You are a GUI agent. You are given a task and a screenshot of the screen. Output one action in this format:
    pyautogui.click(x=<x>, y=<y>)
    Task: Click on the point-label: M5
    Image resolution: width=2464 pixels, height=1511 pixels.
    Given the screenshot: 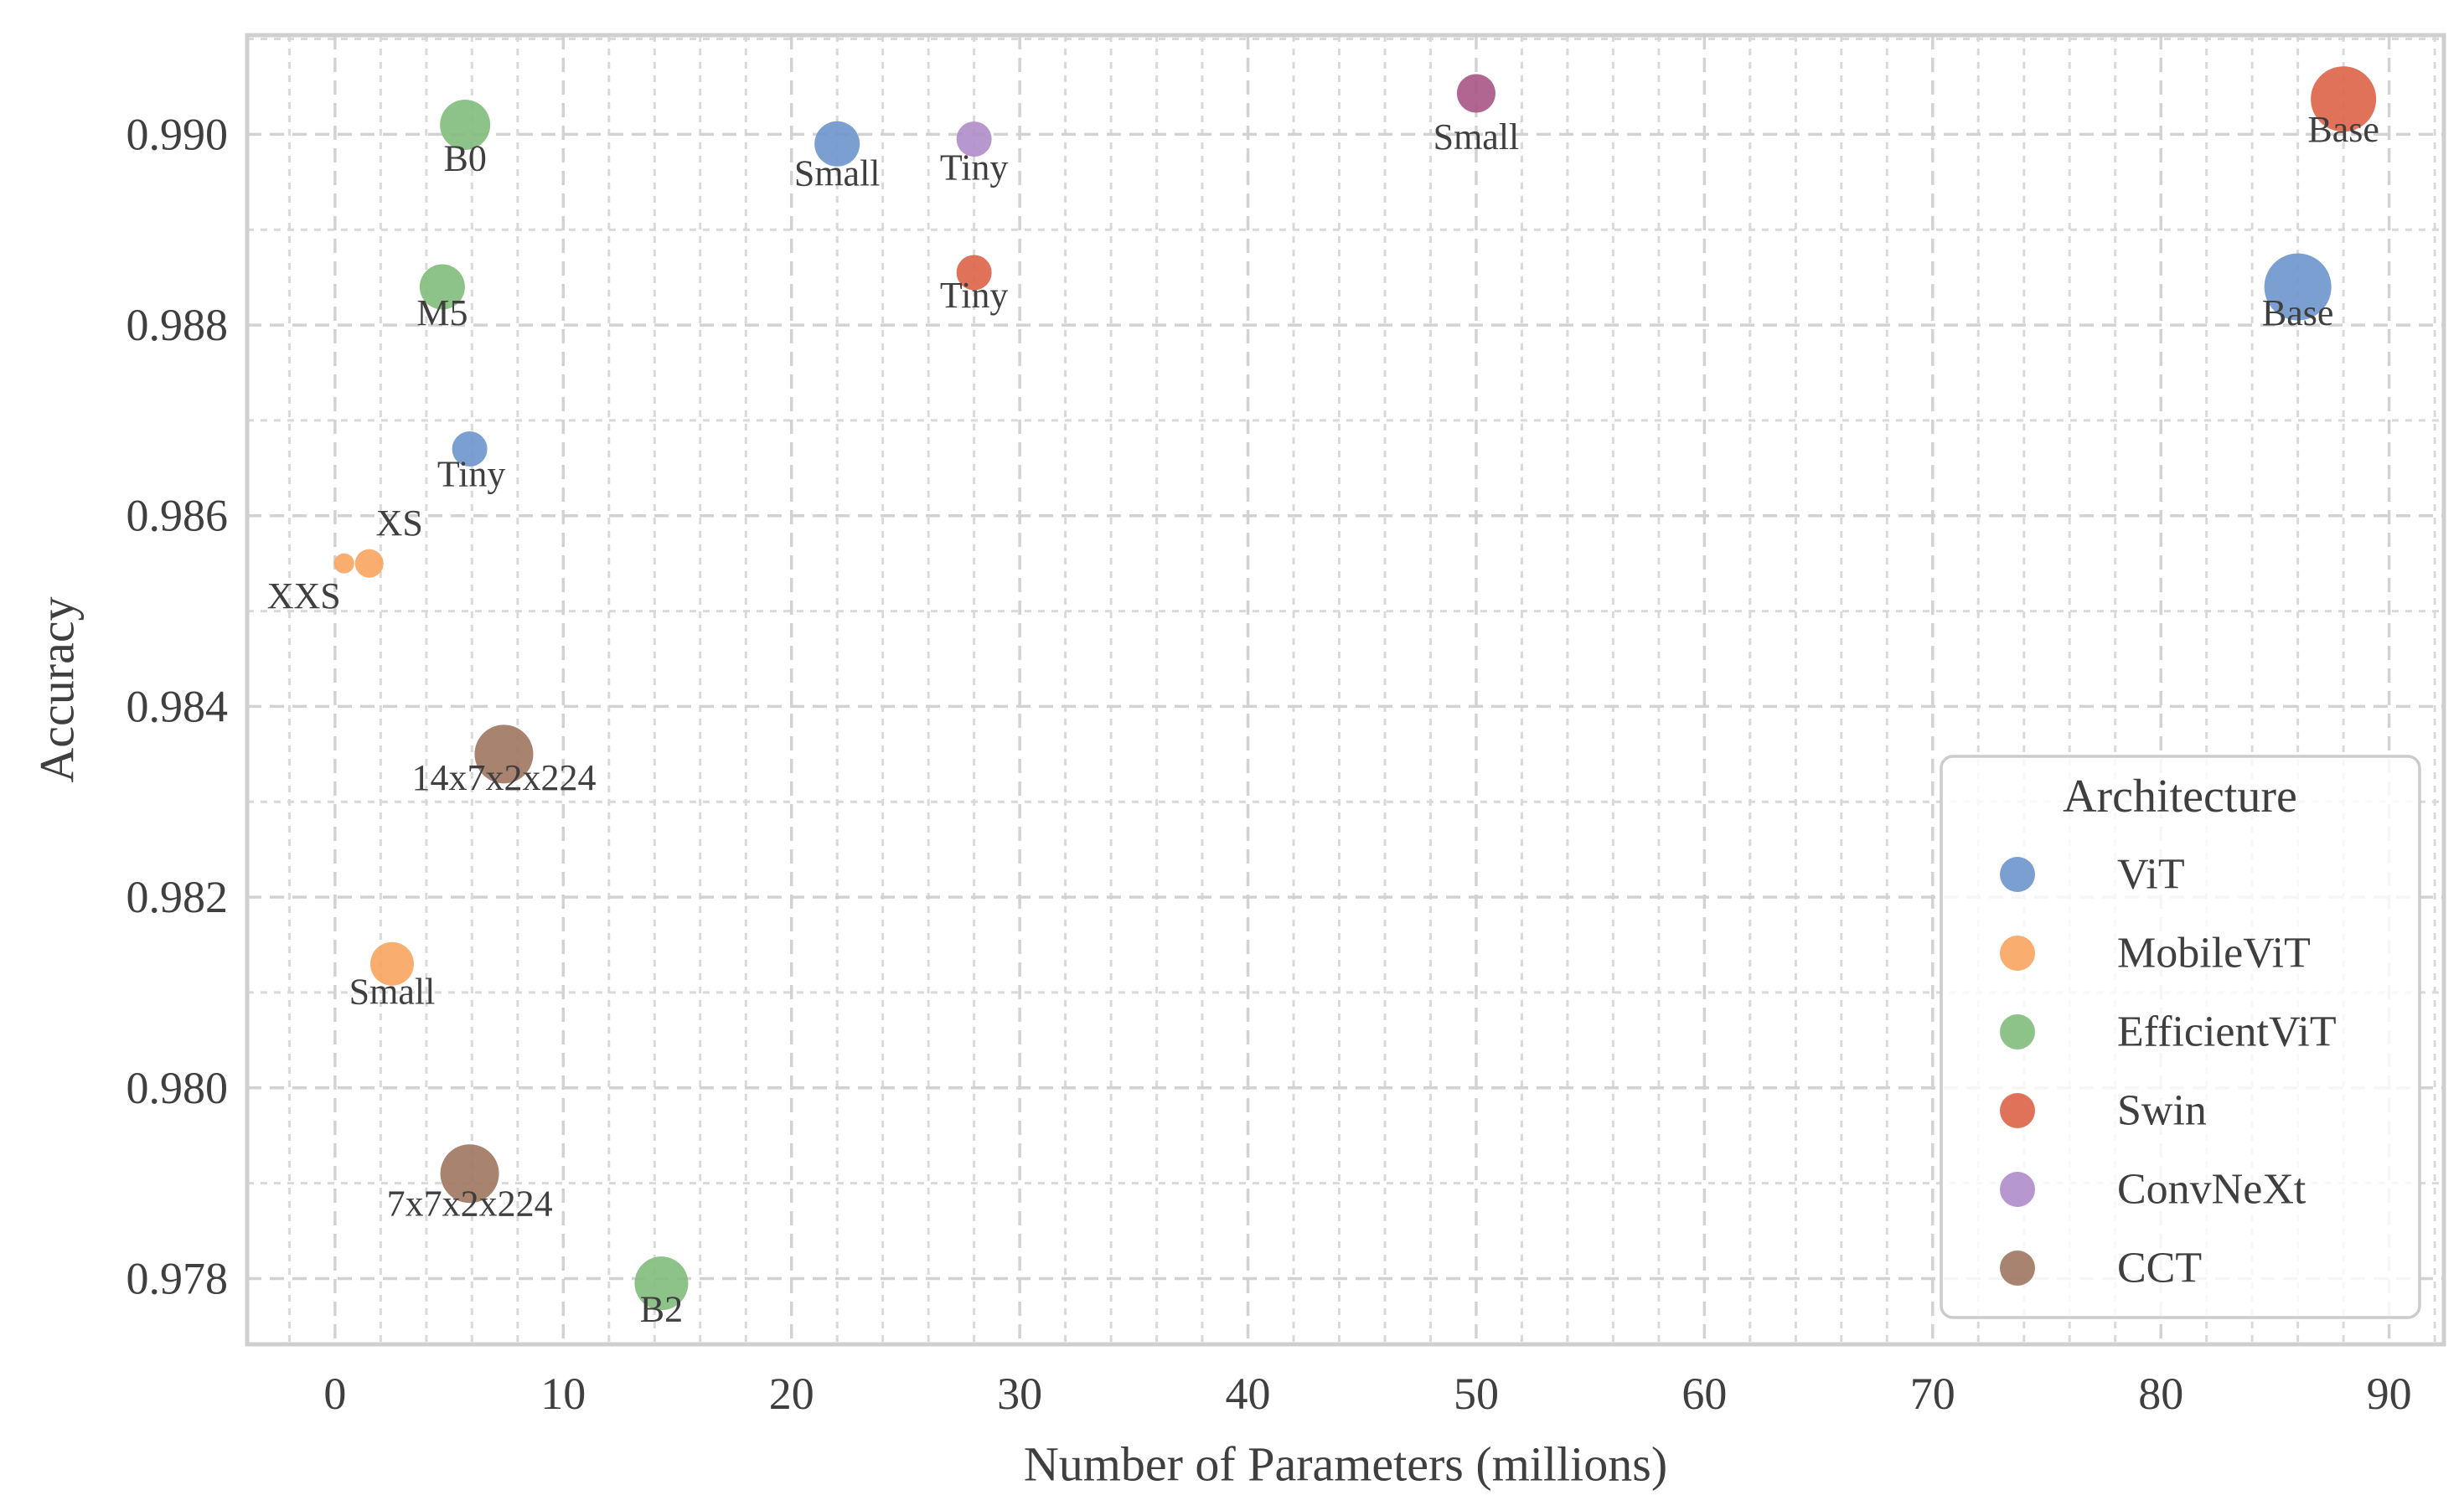 What is the action you would take?
    pyautogui.click(x=441, y=312)
    